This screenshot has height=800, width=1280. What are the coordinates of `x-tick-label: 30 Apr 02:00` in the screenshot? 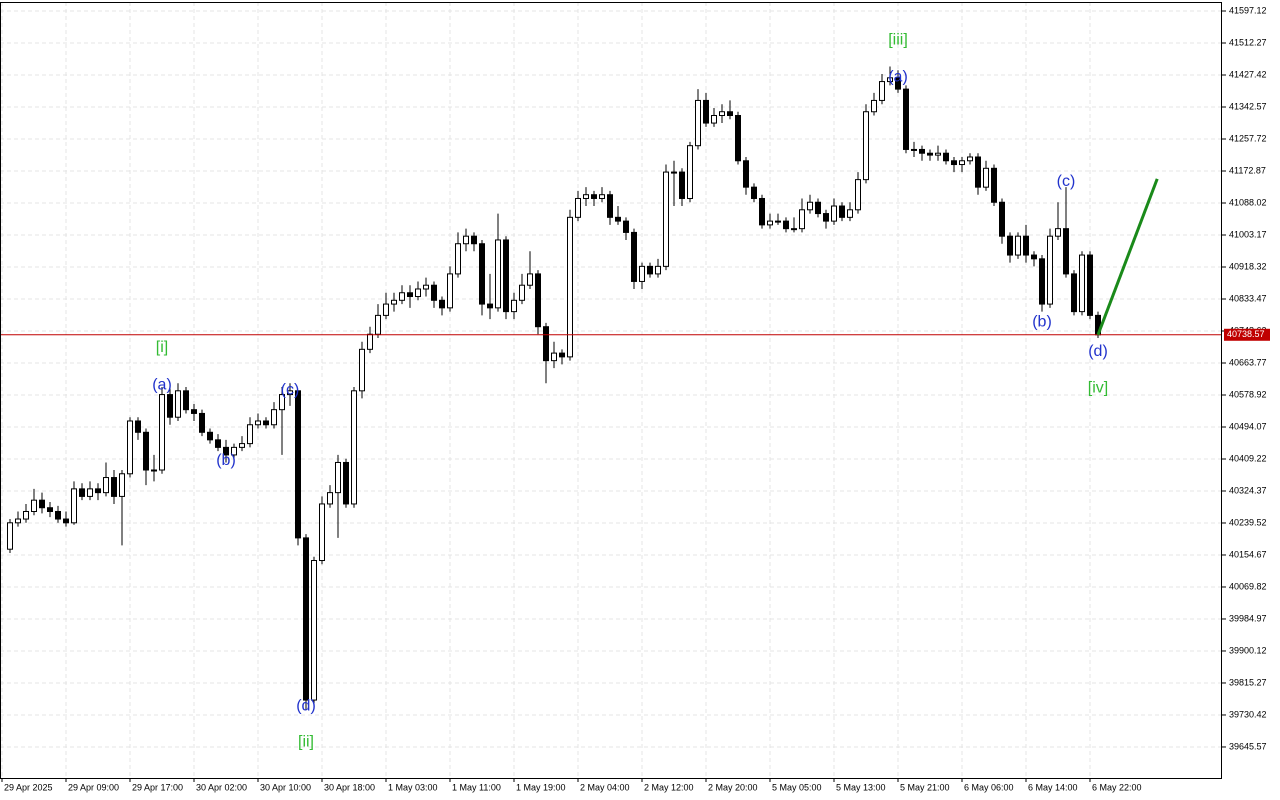 It's located at (221, 787).